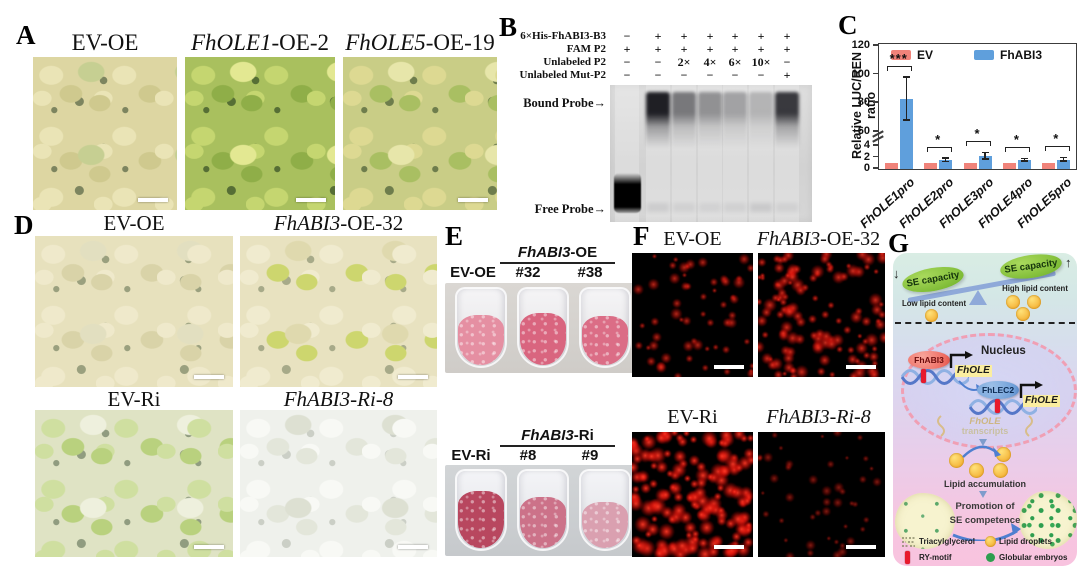 The width and height of the screenshot is (1080, 570). I want to click on photo-label-fhole1-oe-2: FhOLE1-OE-2, so click(260, 42).